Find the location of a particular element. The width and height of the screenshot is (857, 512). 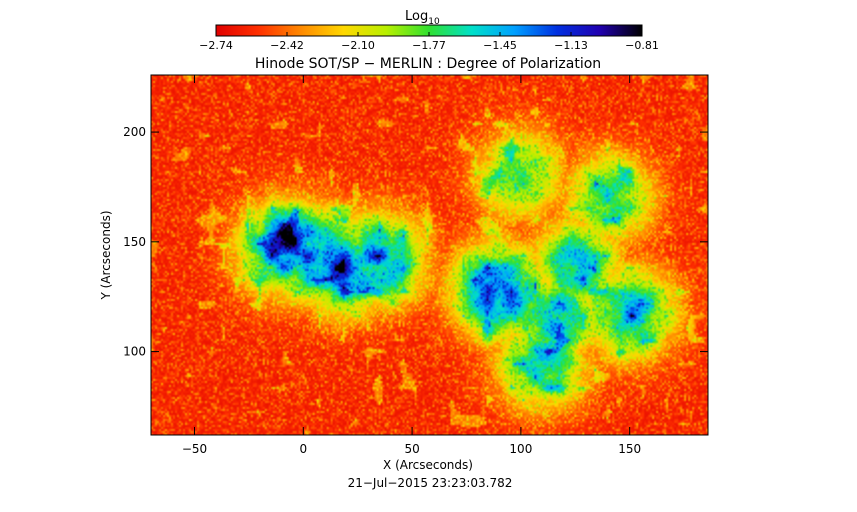

x-tick-label: 100 is located at coordinates (520, 449).